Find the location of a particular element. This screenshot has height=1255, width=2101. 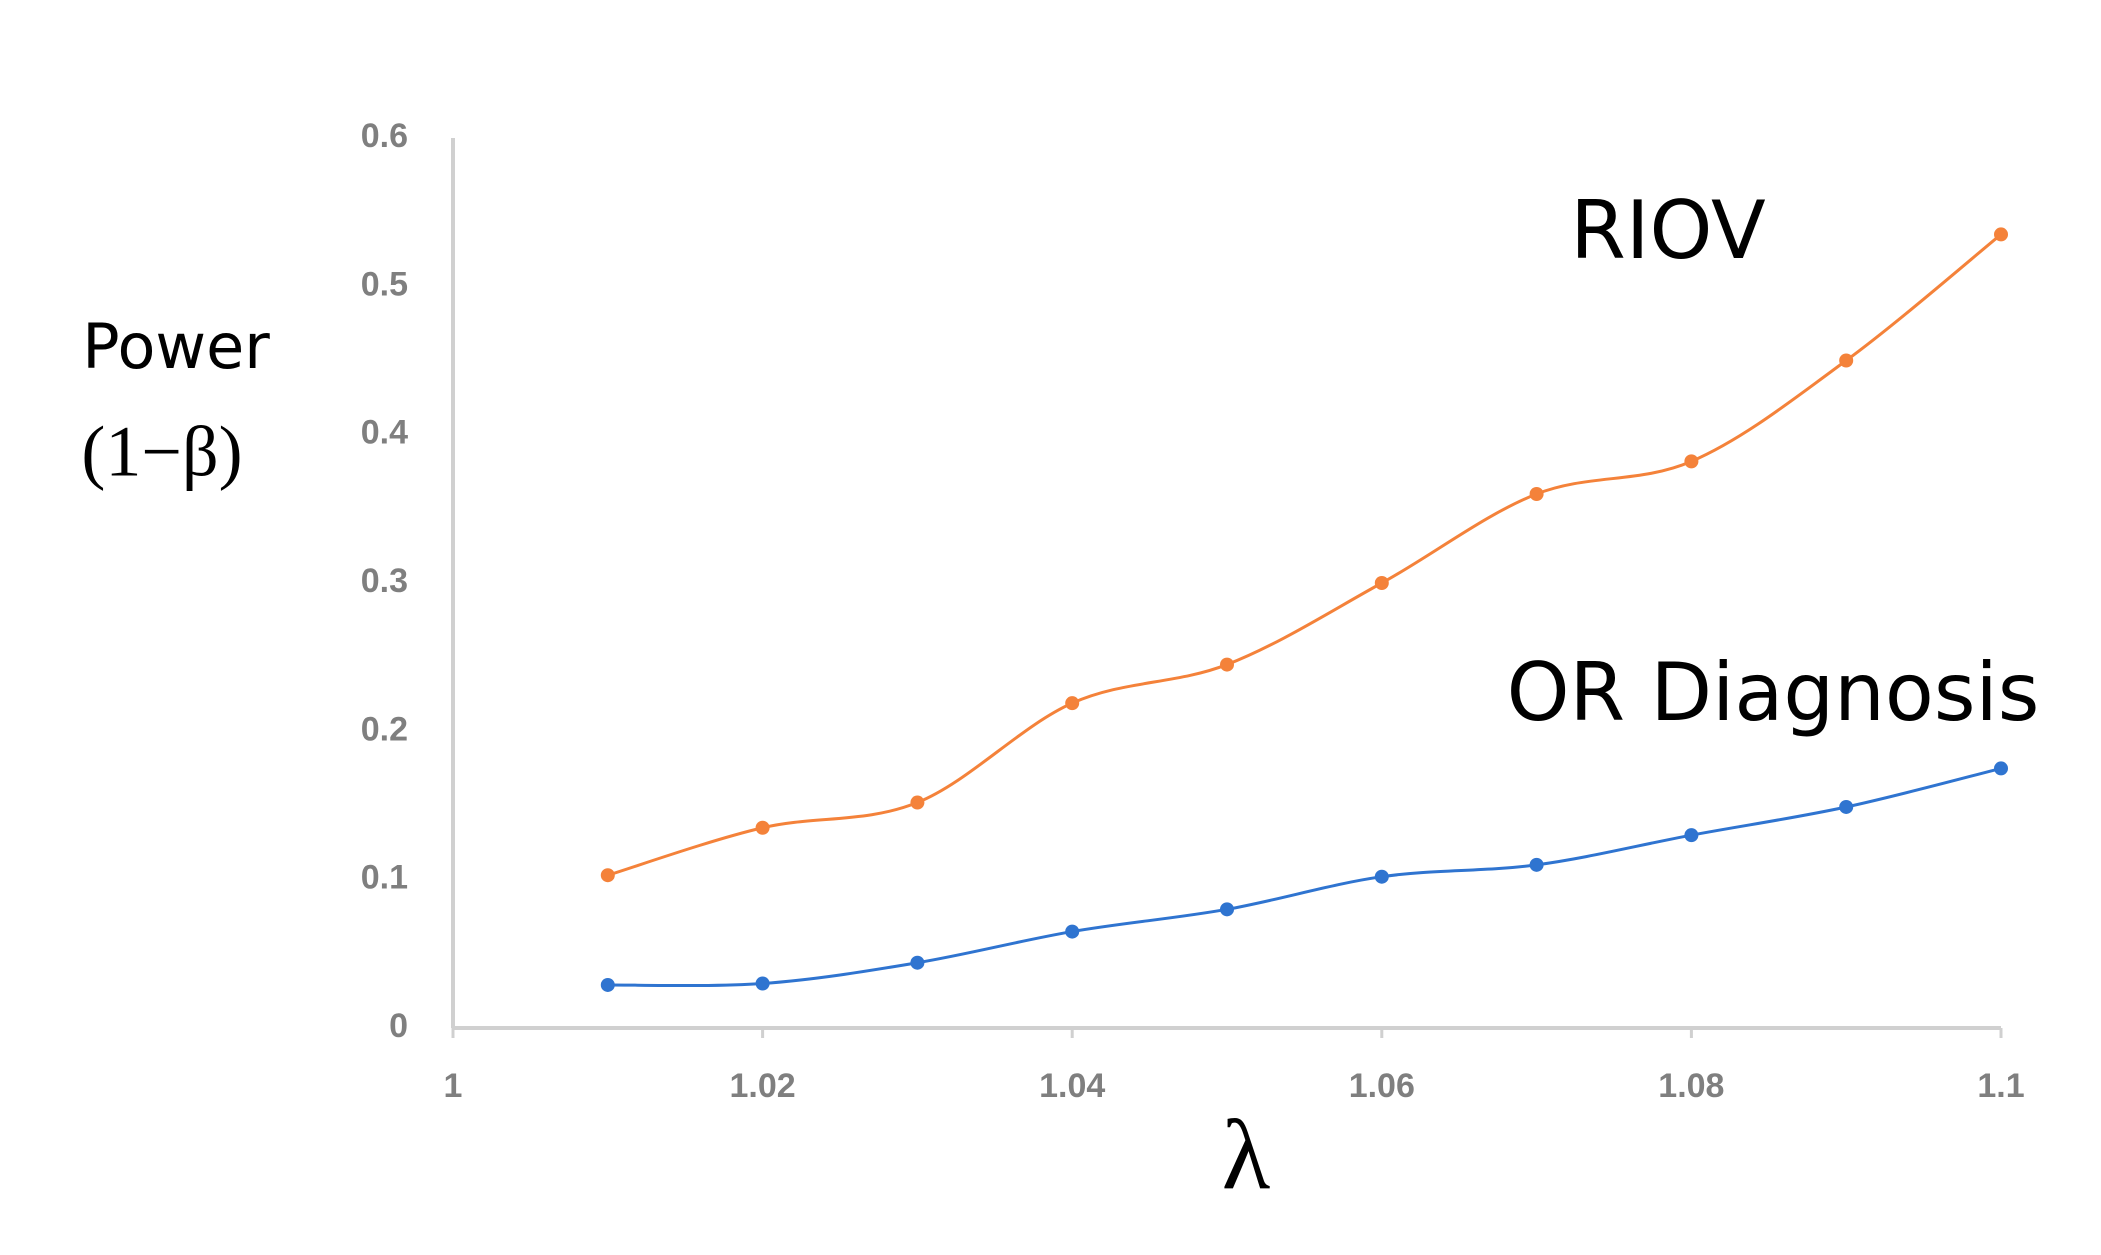

y-axis-label: Power is located at coordinates (176, 346).